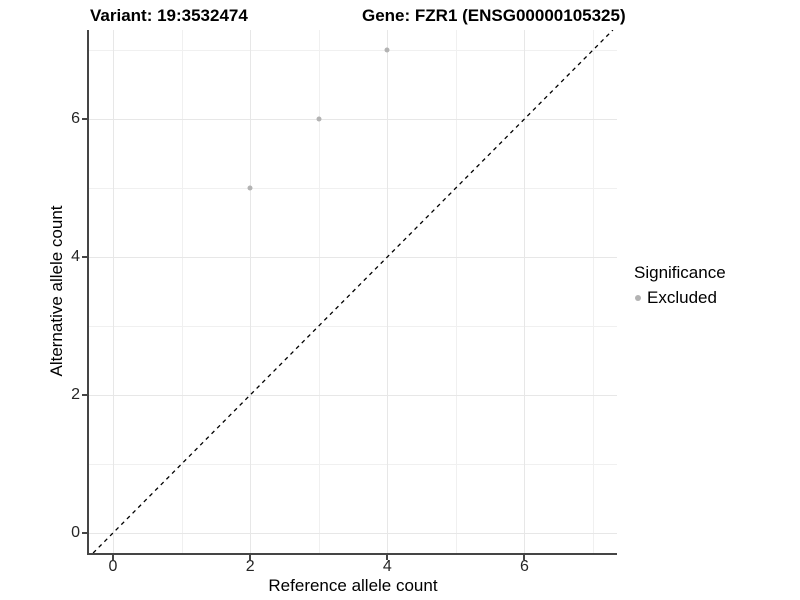 Image resolution: width=800 pixels, height=600 pixels. I want to click on plot-title-variant: Variant: 19:3532474, so click(169, 15).